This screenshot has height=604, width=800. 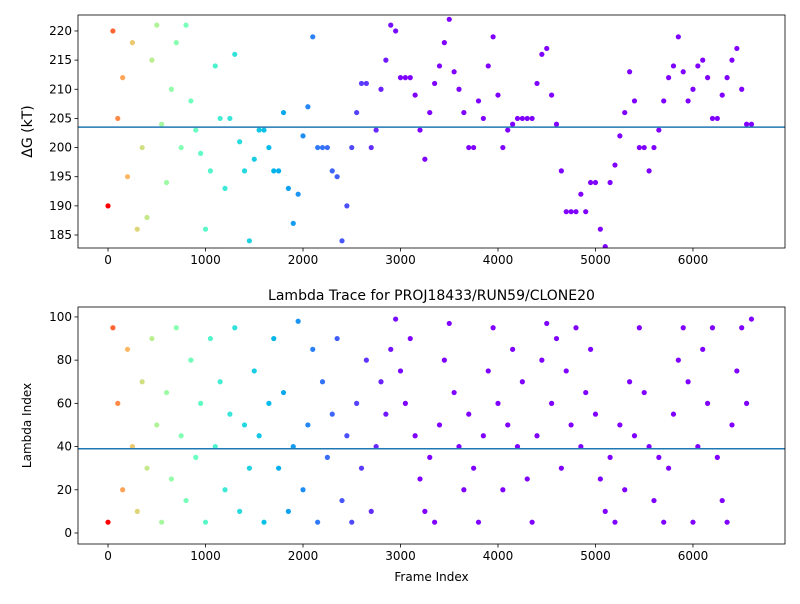 What do you see at coordinates (27, 425) in the screenshot?
I see `y-axis-label: Lambda Index` at bounding box center [27, 425].